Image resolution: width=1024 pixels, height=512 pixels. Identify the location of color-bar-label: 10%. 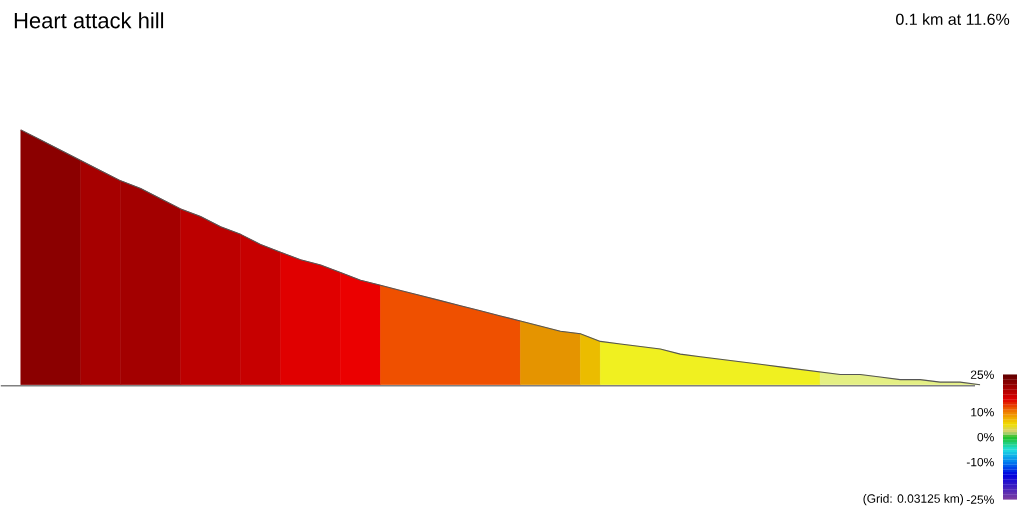
(982, 412).